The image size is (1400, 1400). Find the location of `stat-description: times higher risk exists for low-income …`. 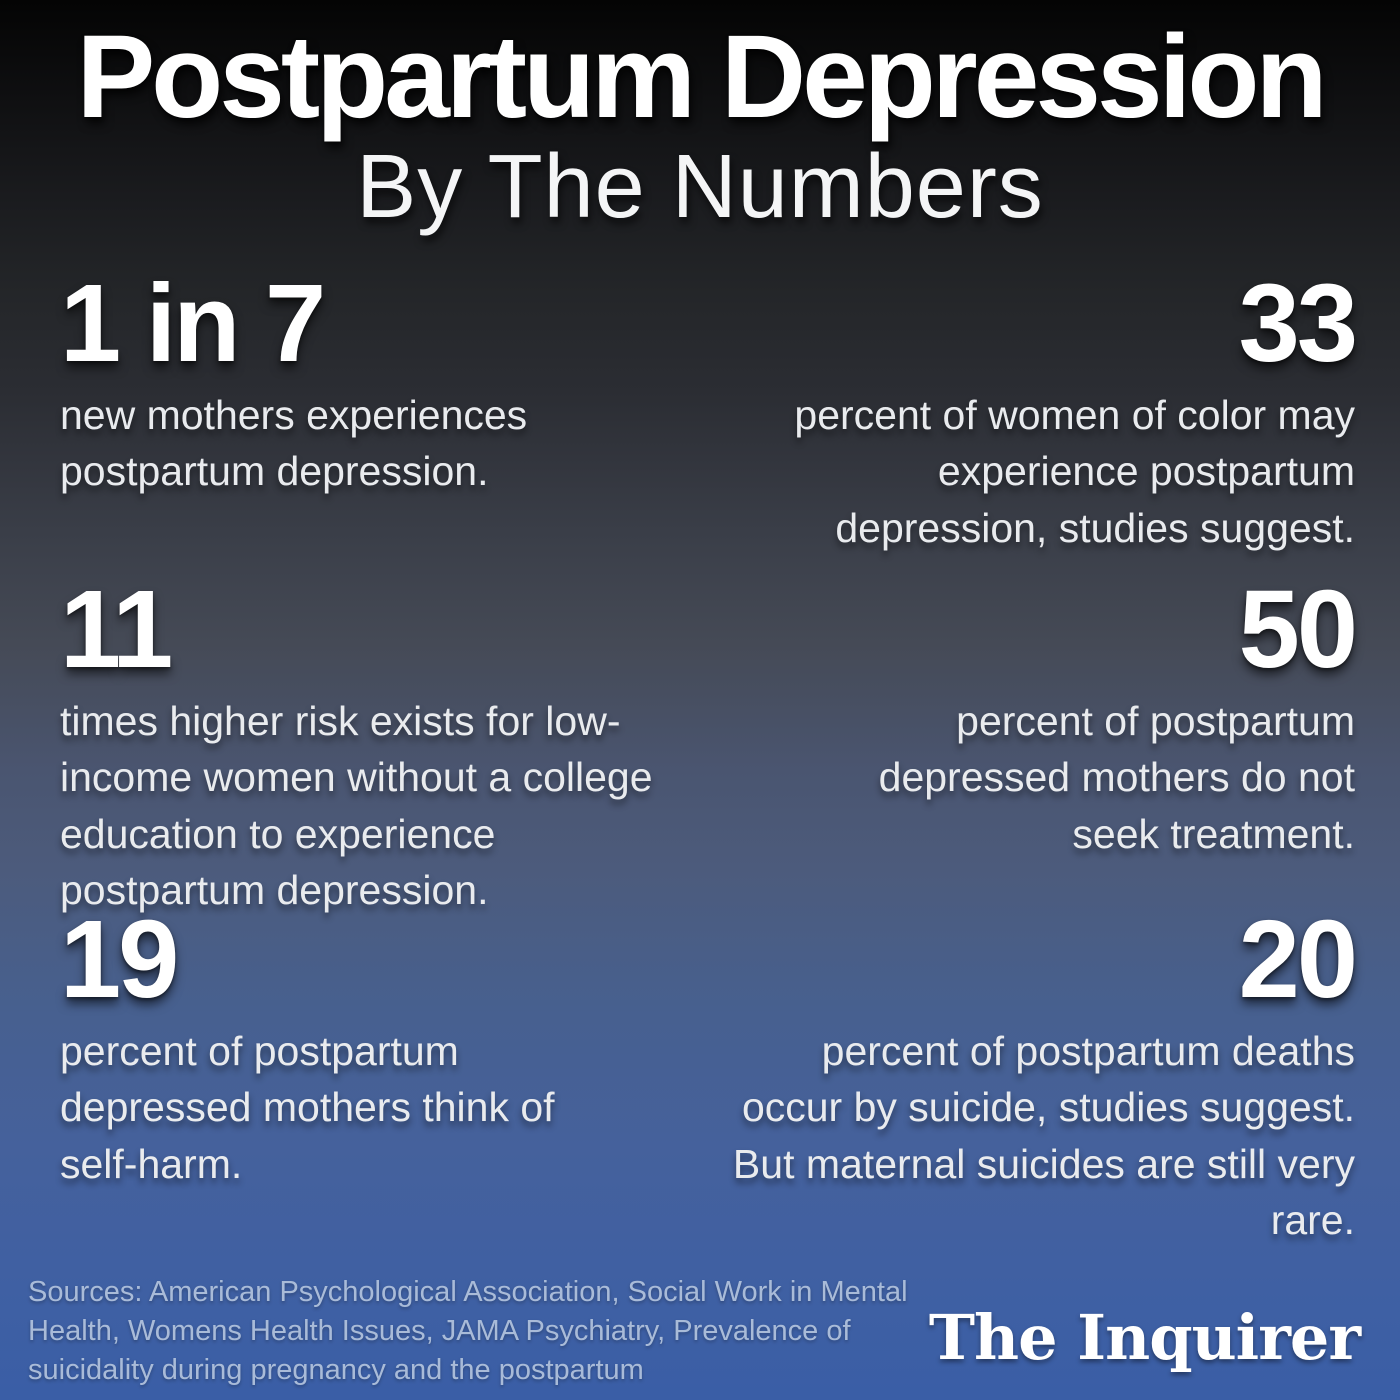

stat-description: times higher risk exists for low-income … is located at coordinates (356, 805).